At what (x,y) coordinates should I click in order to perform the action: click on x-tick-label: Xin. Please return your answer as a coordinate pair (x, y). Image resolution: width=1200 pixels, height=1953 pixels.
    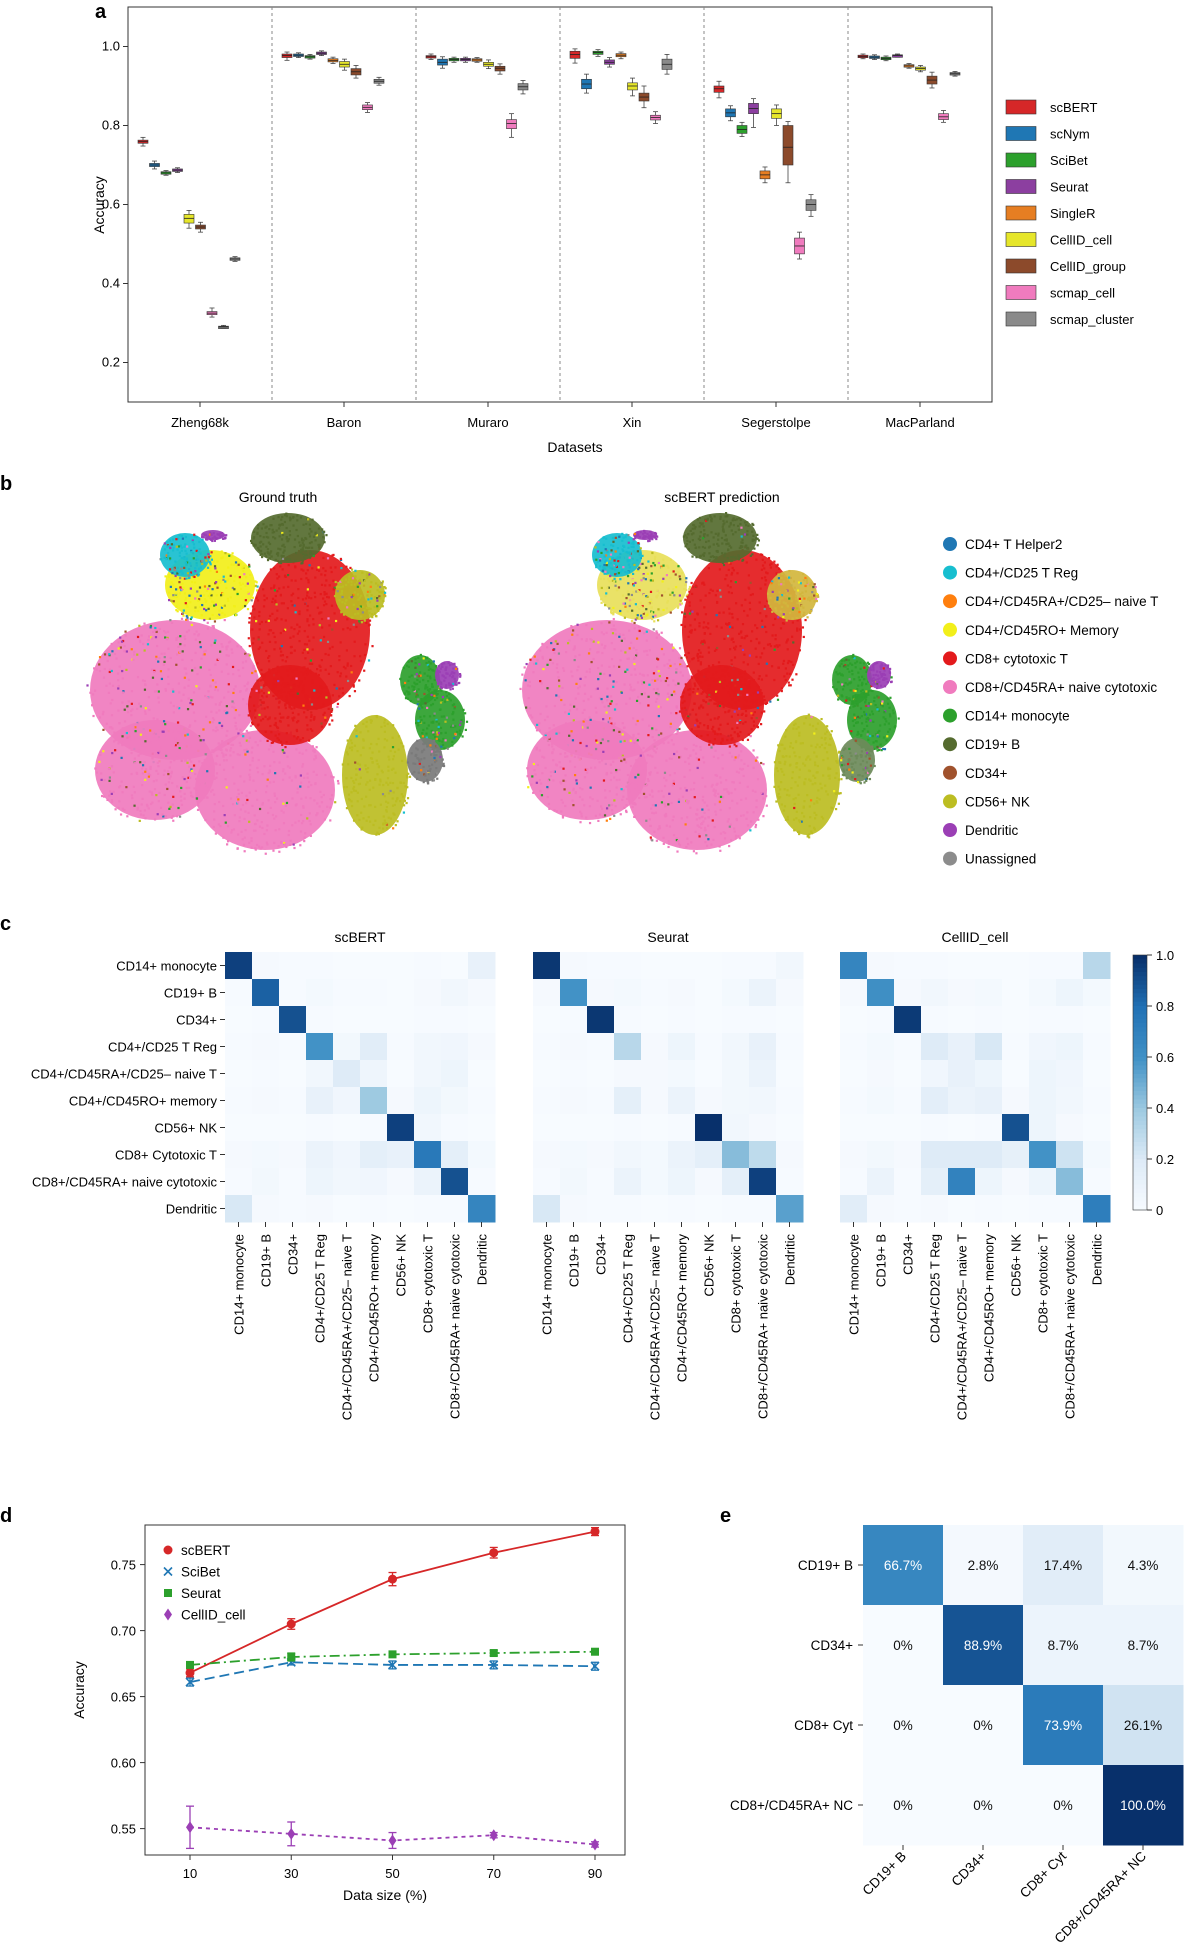
    Looking at the image, I should click on (632, 422).